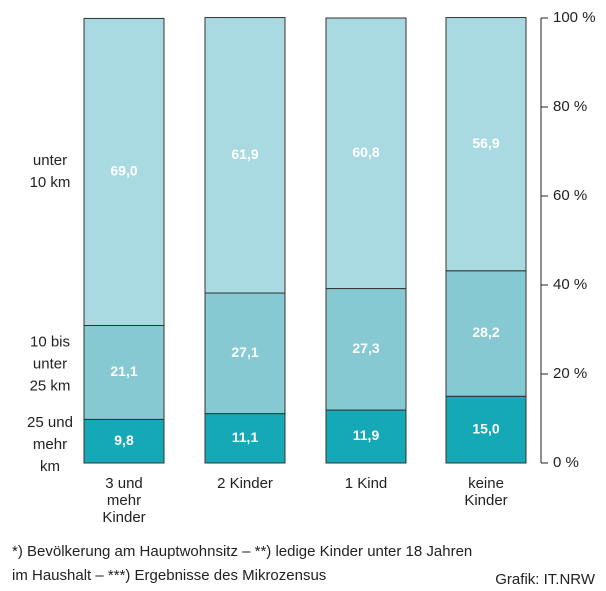 The width and height of the screenshot is (606, 591). Describe the element at coordinates (570, 195) in the screenshot. I see `y-tick-label: 60 %` at that location.